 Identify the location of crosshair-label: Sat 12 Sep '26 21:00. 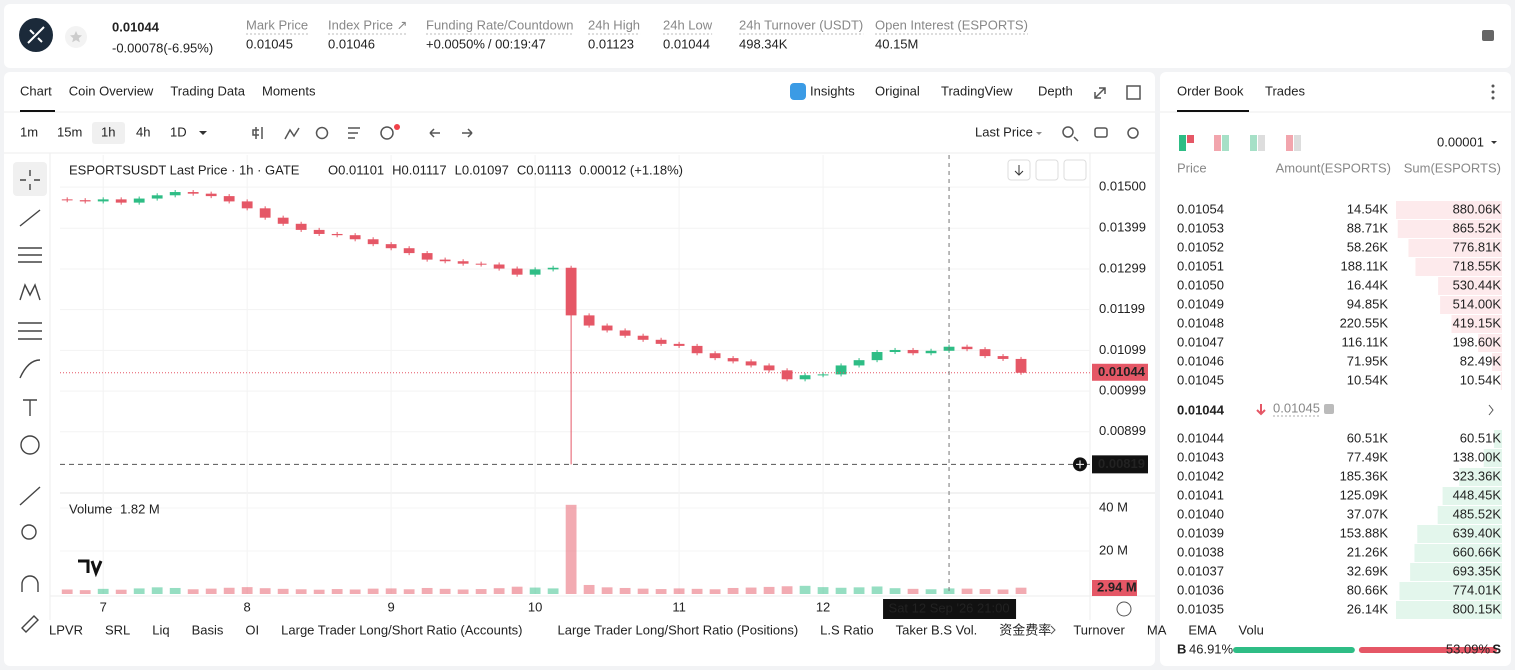
(949, 607).